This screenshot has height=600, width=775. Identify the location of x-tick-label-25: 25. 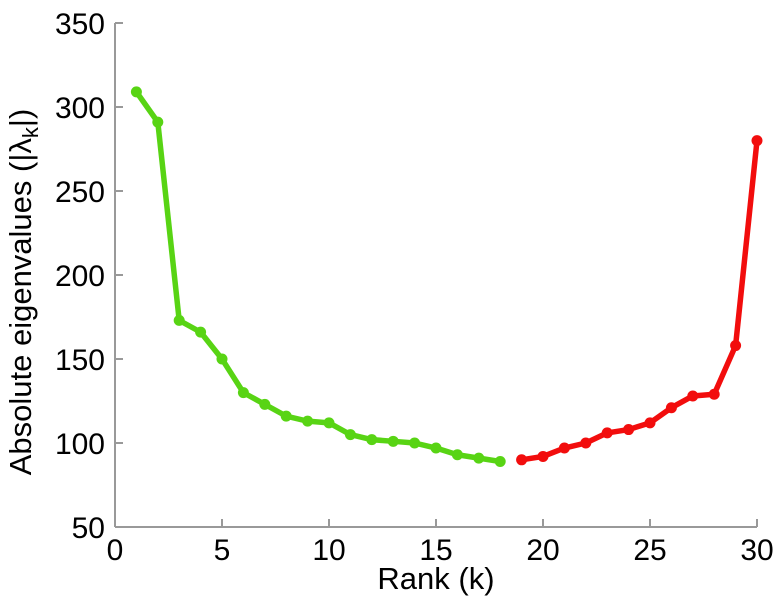
(649, 550).